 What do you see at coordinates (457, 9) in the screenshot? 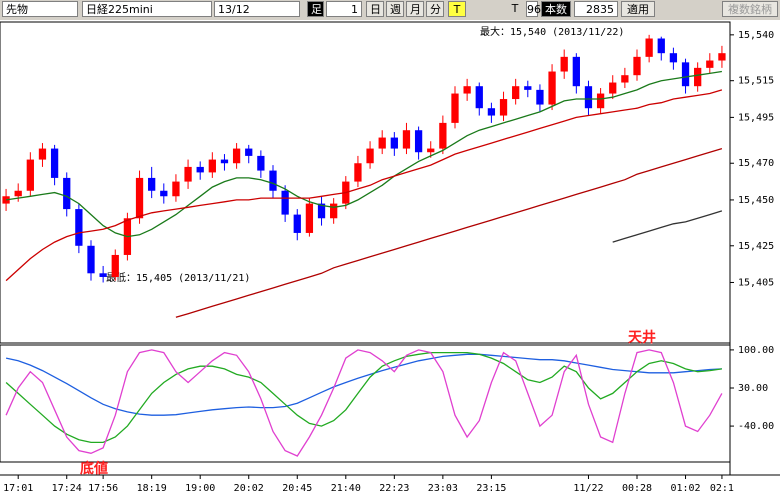
I see `tick-button: T` at bounding box center [457, 9].